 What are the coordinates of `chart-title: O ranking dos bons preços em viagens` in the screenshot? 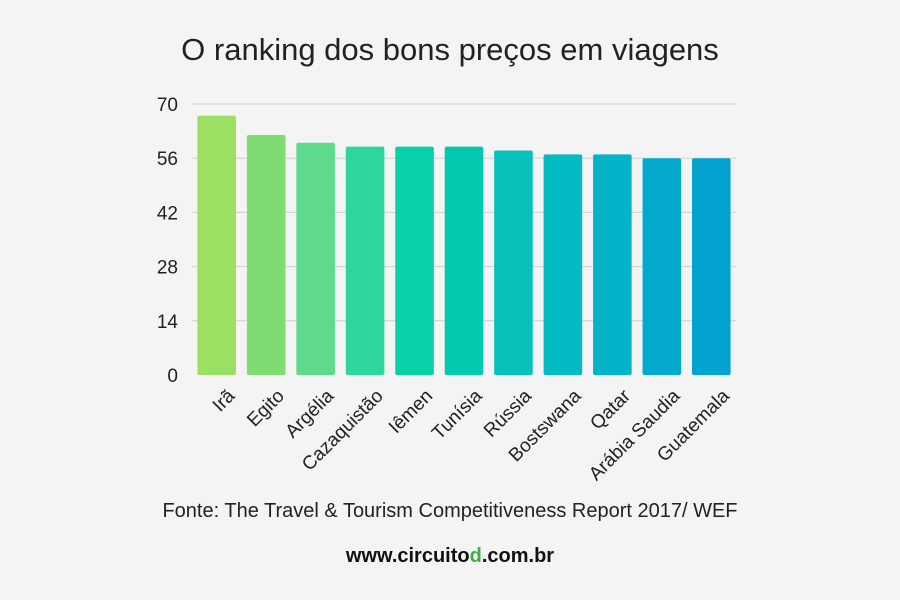 It's located at (450, 49).